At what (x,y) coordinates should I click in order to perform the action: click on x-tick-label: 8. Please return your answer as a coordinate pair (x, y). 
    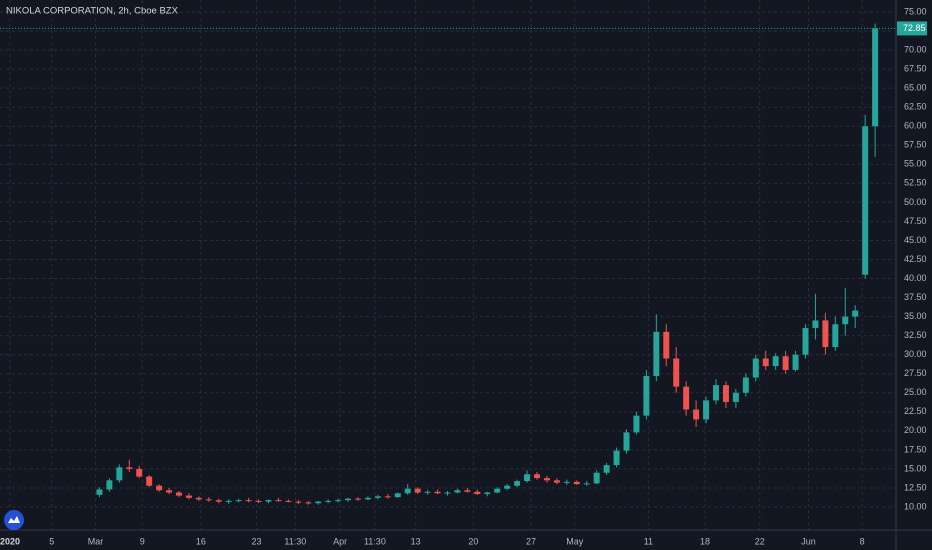
    Looking at the image, I should click on (862, 541).